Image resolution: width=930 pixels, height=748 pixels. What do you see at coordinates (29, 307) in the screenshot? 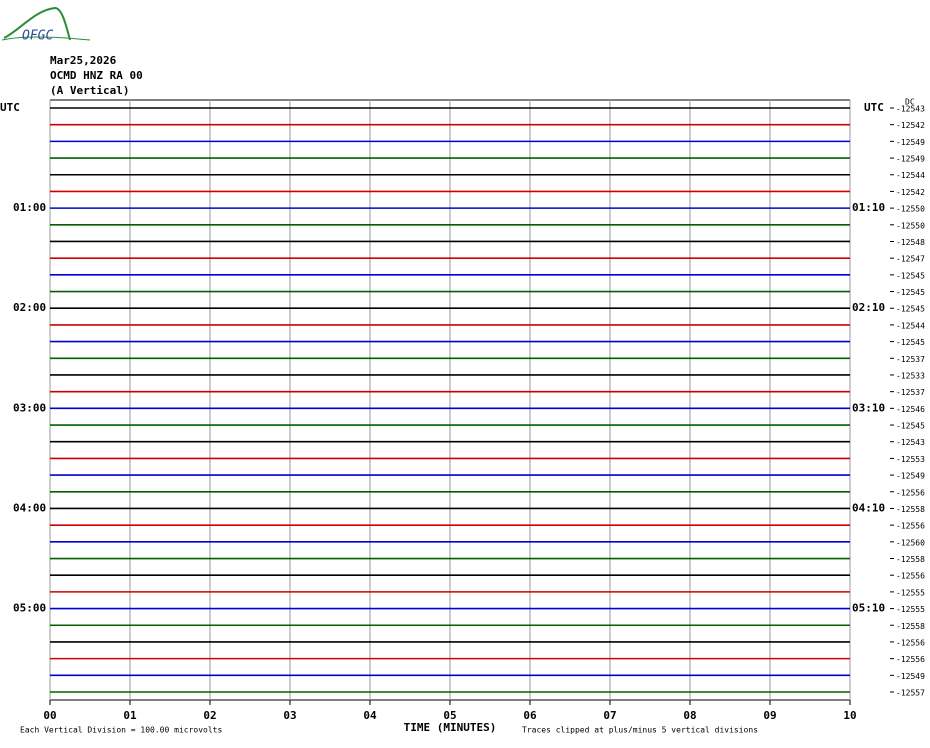
I see `left-time-label: 02:00` at bounding box center [29, 307].